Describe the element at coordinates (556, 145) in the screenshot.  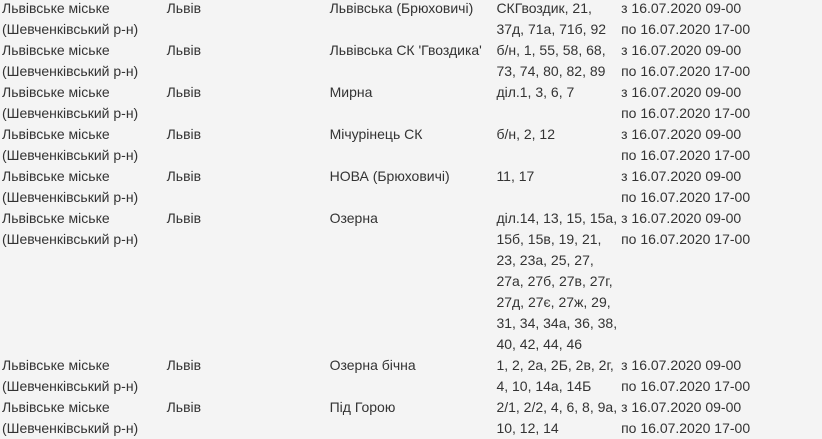
I see `houses-cell: б/н, 2, 12` at that location.